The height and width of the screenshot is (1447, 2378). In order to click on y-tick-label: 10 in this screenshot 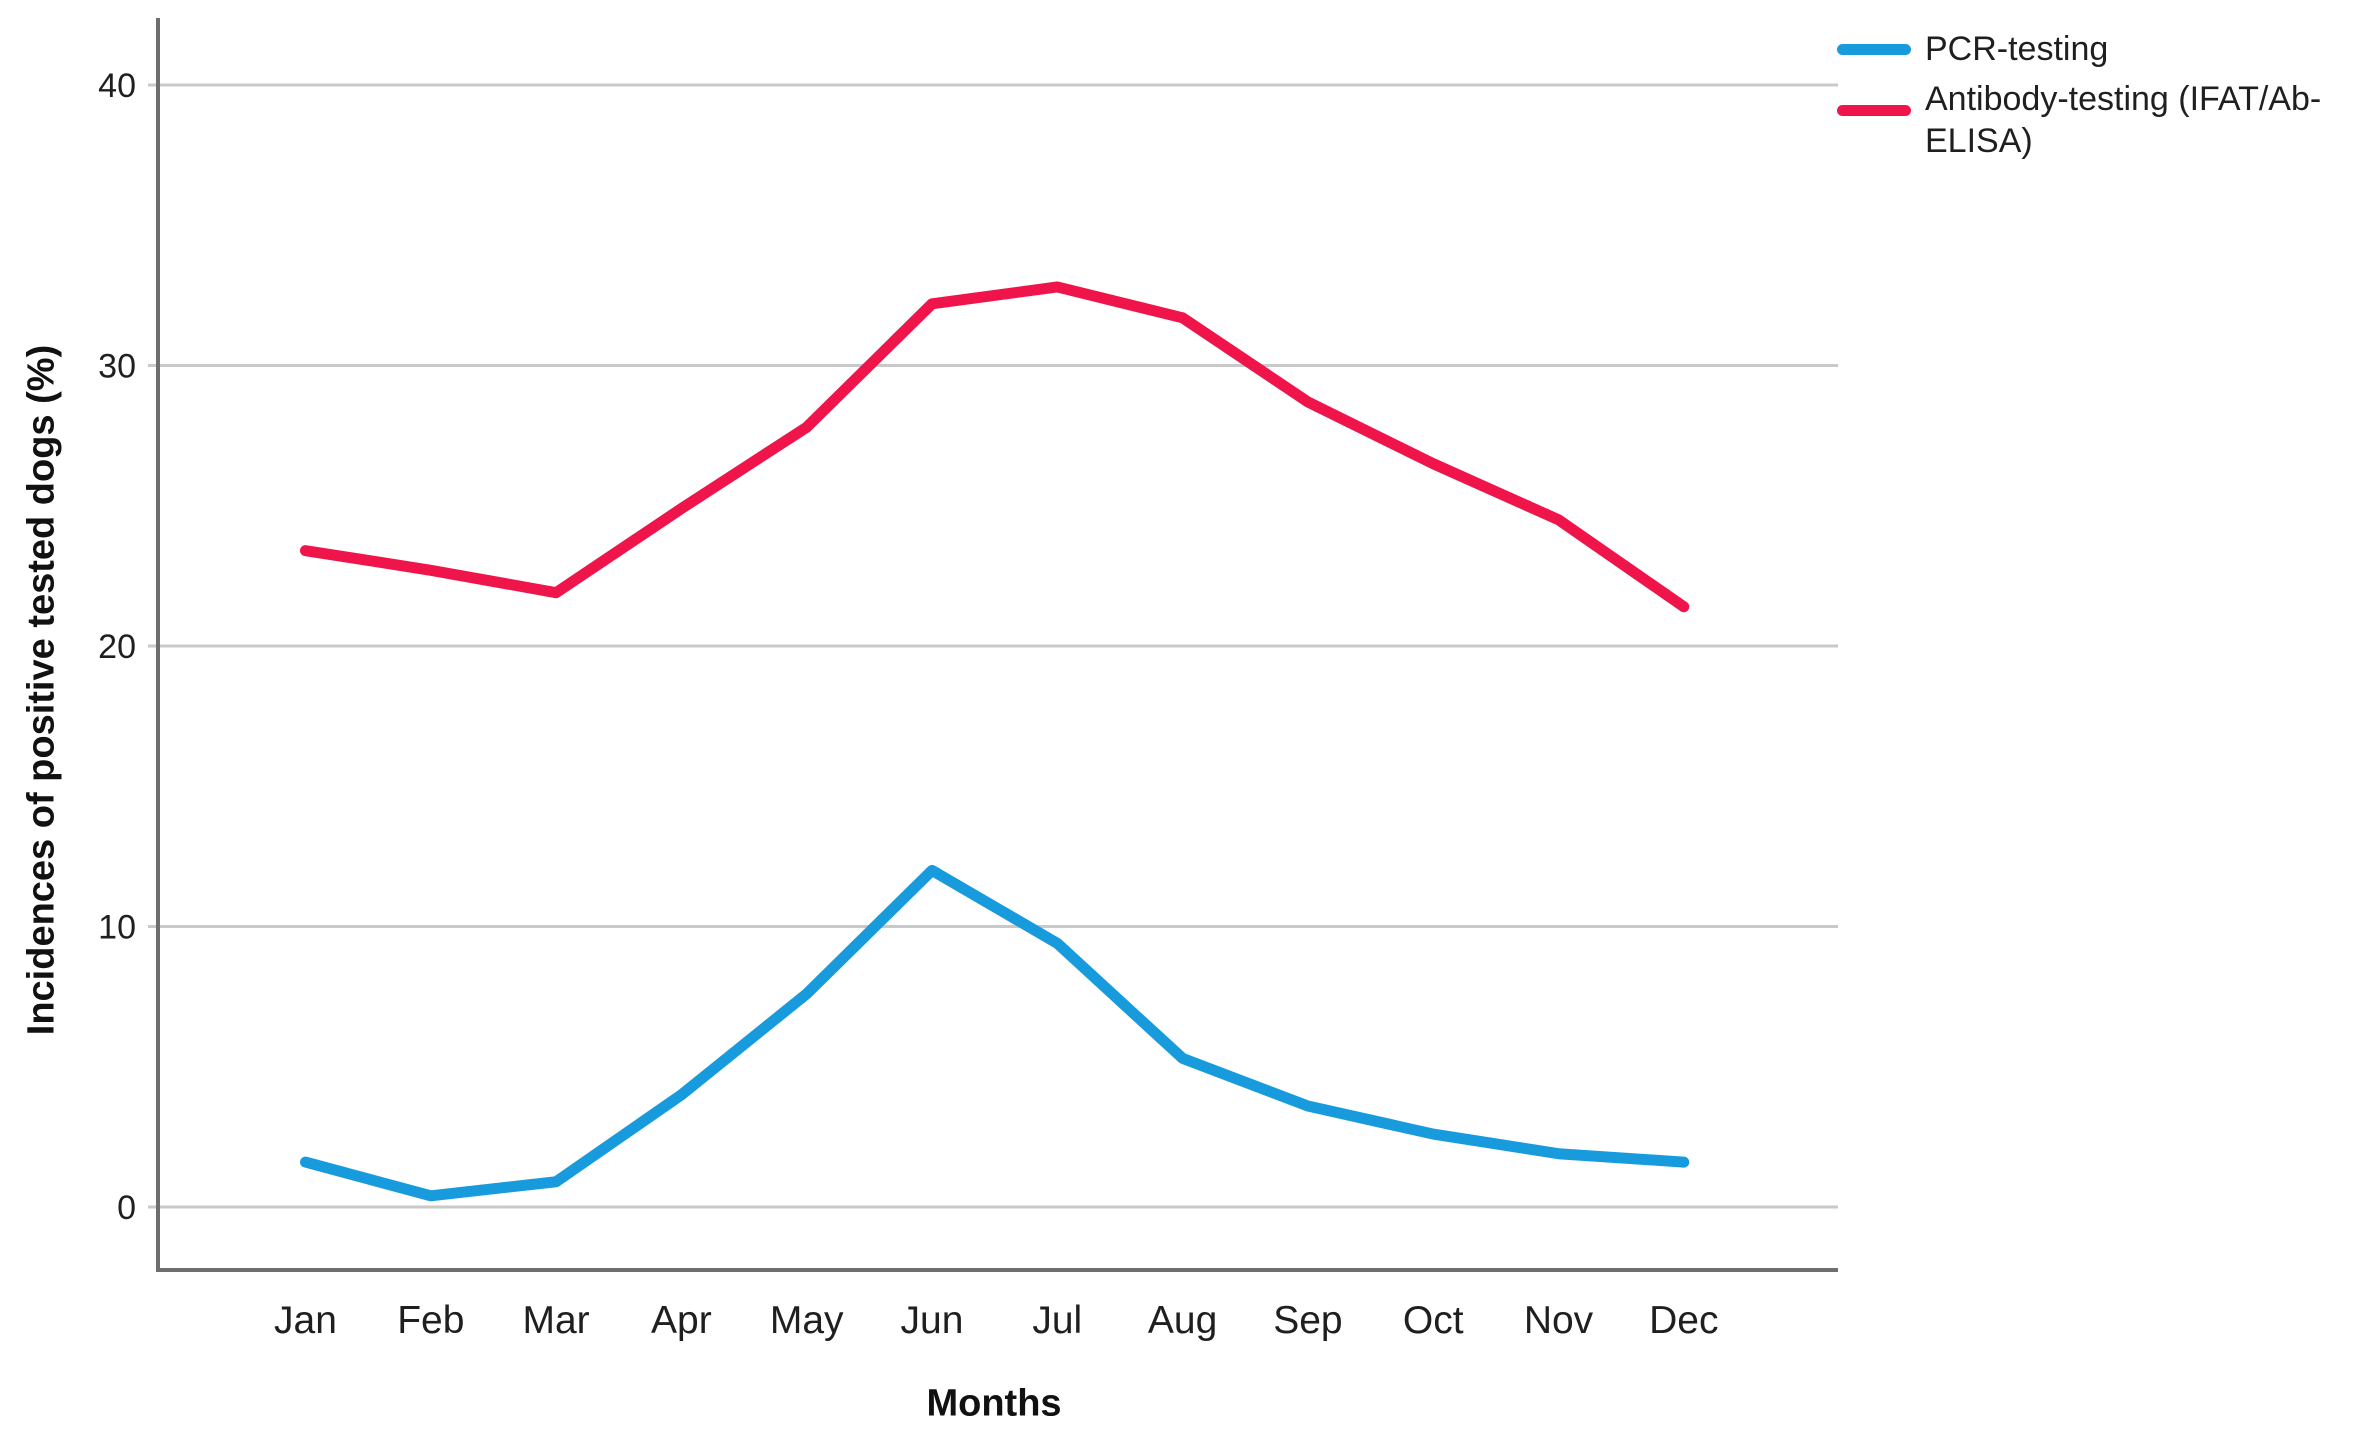, I will do `click(117, 928)`.